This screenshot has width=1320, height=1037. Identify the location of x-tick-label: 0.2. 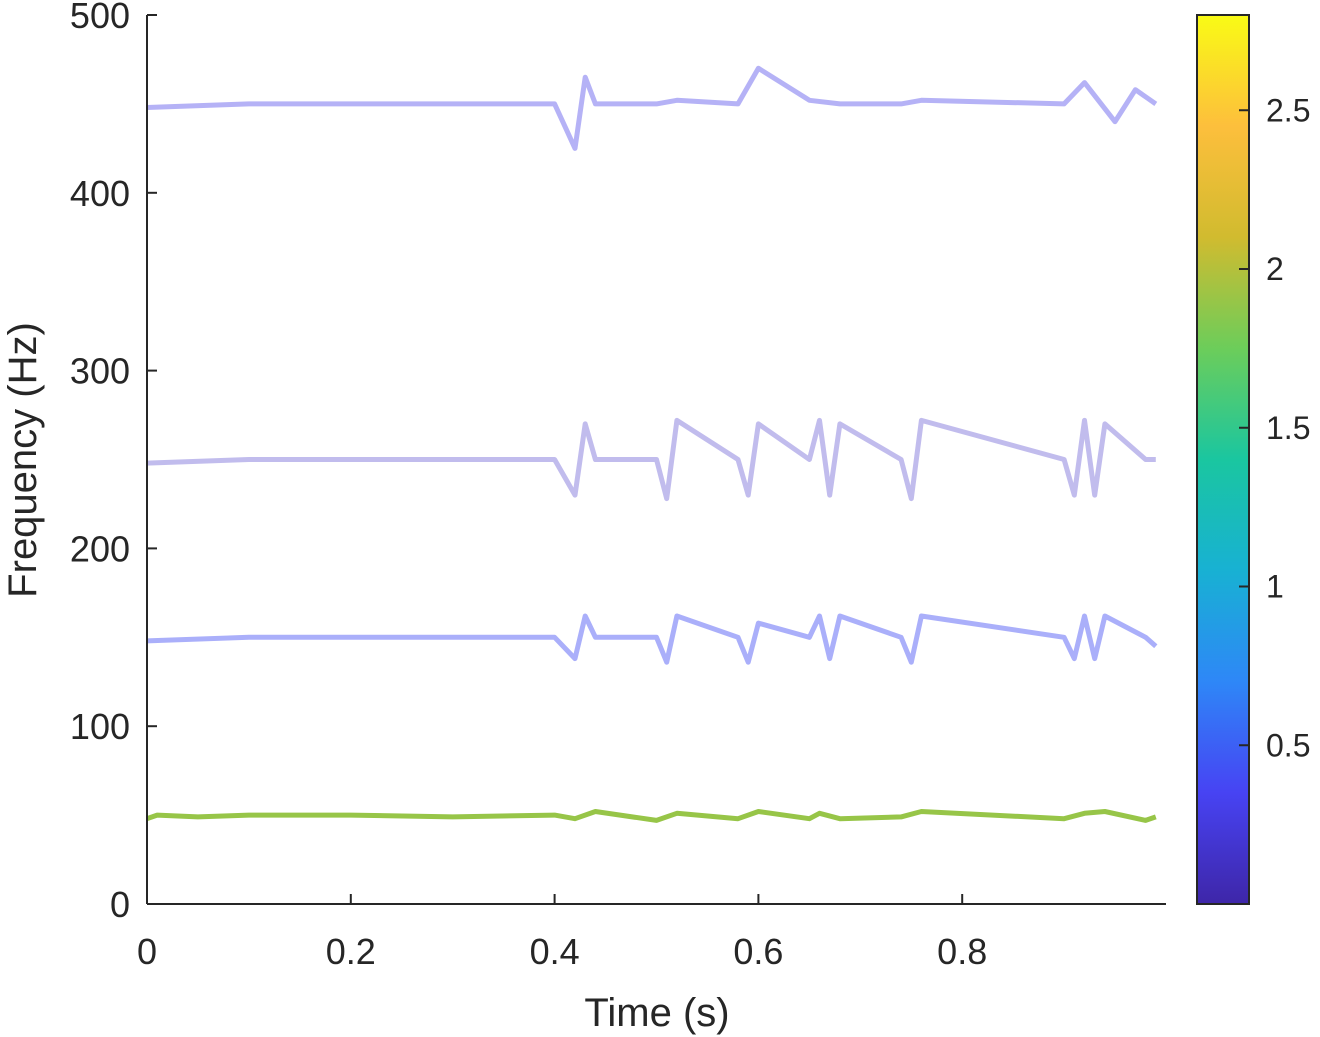
(351, 951).